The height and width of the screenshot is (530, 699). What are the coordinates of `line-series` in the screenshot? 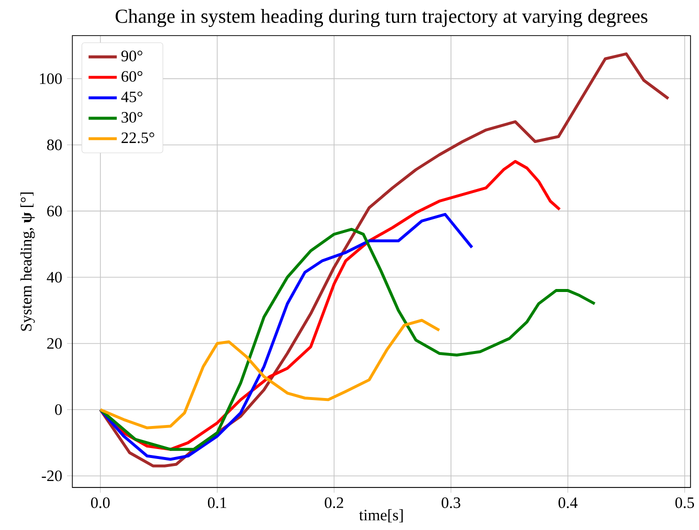 It's located at (269, 374).